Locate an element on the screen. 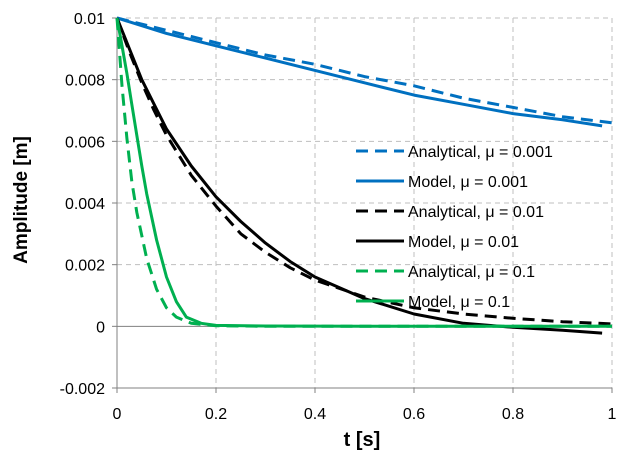  x-tick-label: 1 is located at coordinates (612, 414).